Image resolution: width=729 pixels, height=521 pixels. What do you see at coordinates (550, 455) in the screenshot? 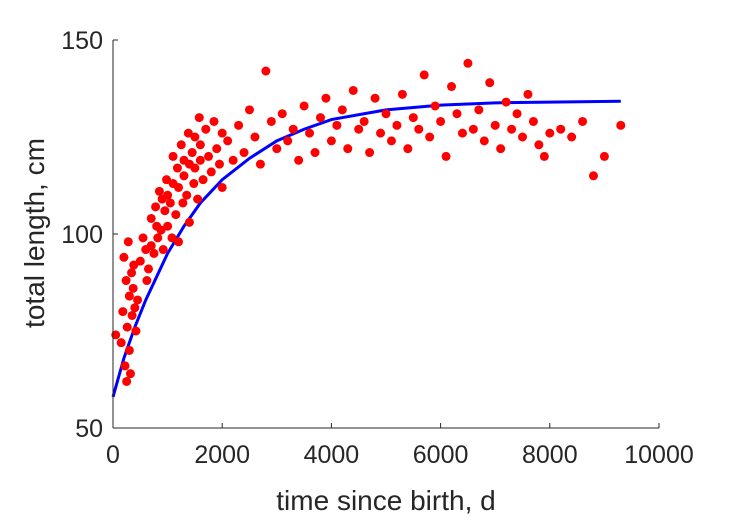
I see `x-tick-label: 8000` at bounding box center [550, 455].